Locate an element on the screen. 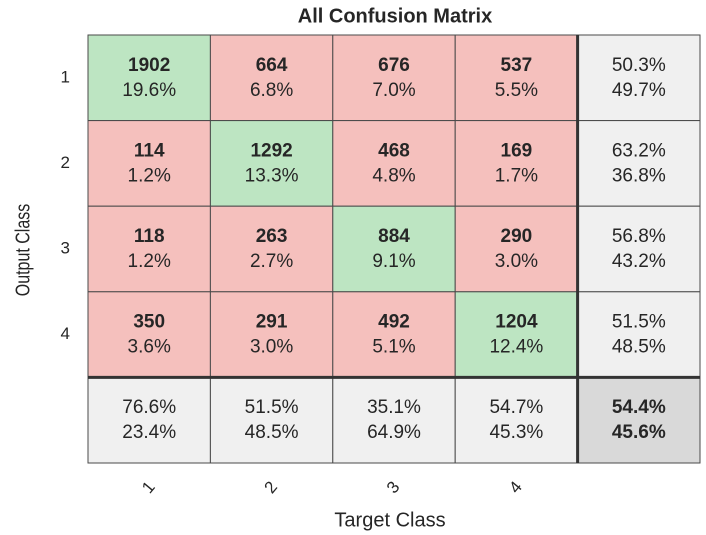 This screenshot has height=535, width=706. cell-percent: 3.6% is located at coordinates (149, 347).